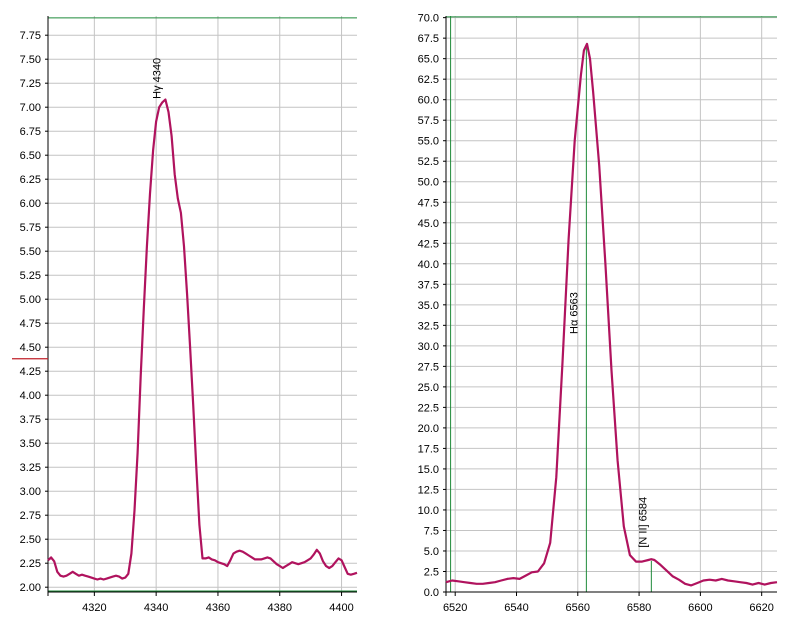  I want to click on y-tick-label: 25.0, so click(428, 388).